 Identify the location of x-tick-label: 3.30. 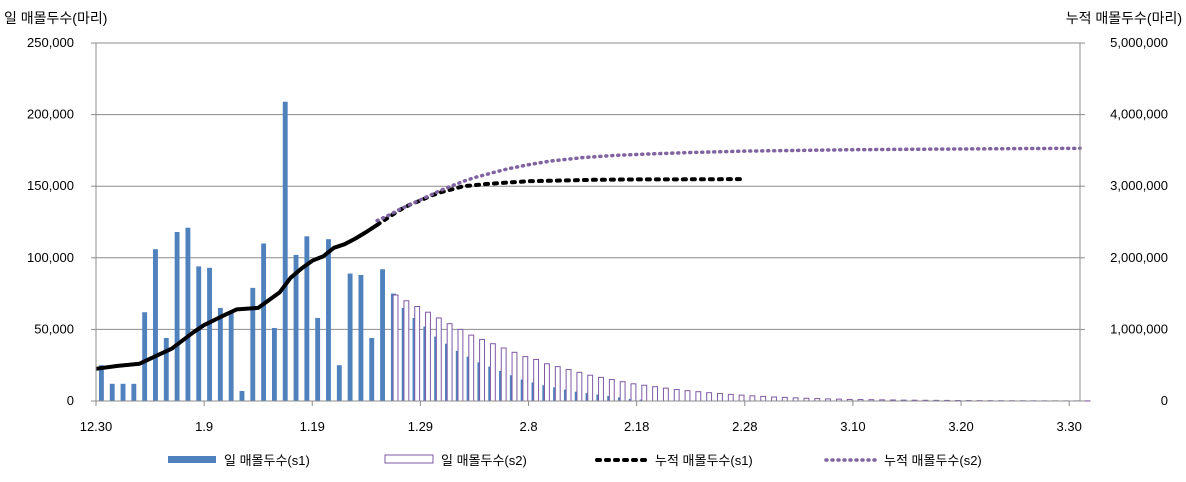
(1069, 426).